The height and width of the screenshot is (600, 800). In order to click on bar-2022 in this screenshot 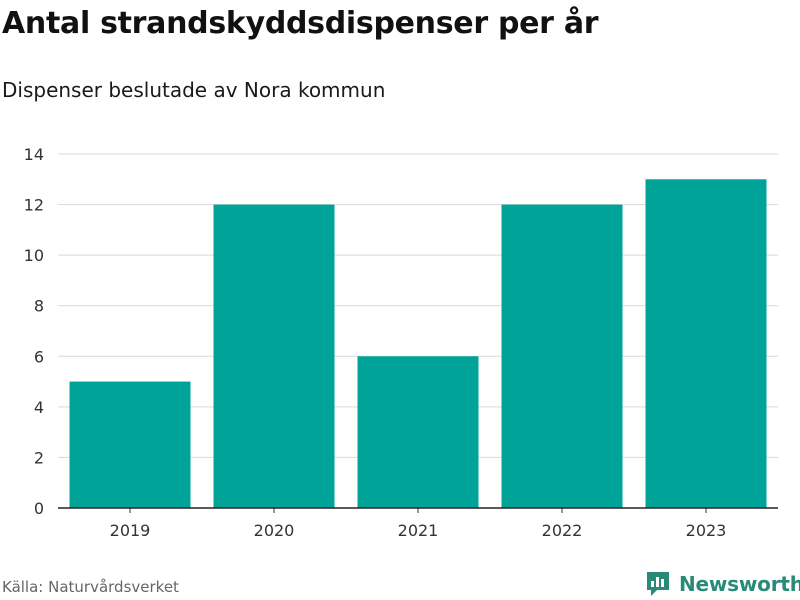, I will do `click(562, 356)`.